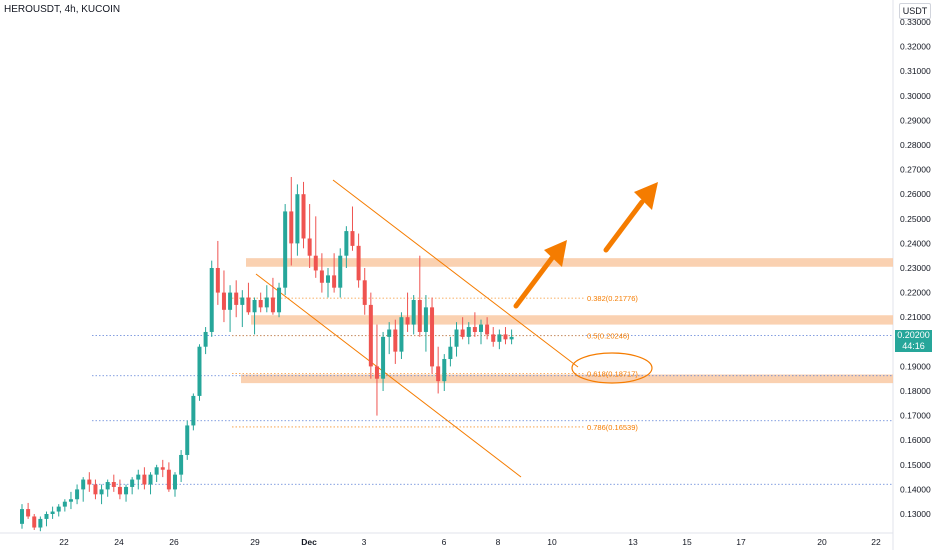 The height and width of the screenshot is (555, 932). I want to click on price-tick-label: 0.25000, so click(915, 219).